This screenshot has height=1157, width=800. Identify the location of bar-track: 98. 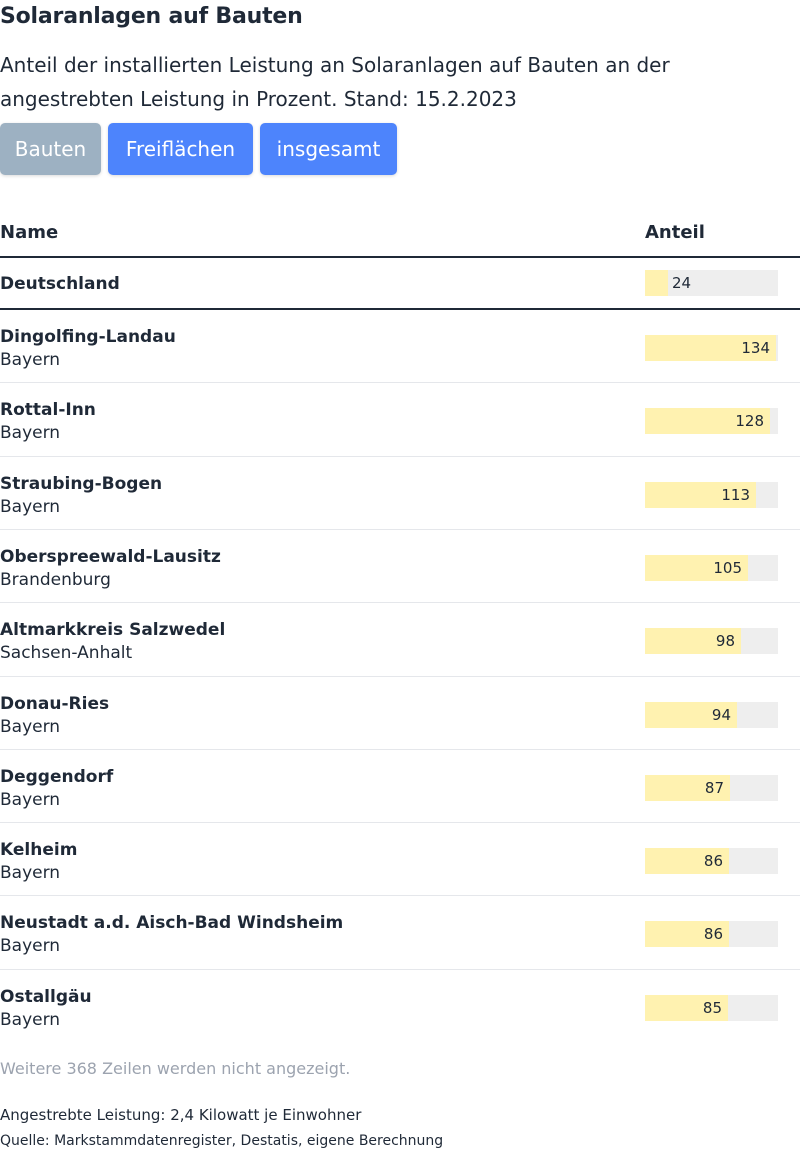
(711, 641).